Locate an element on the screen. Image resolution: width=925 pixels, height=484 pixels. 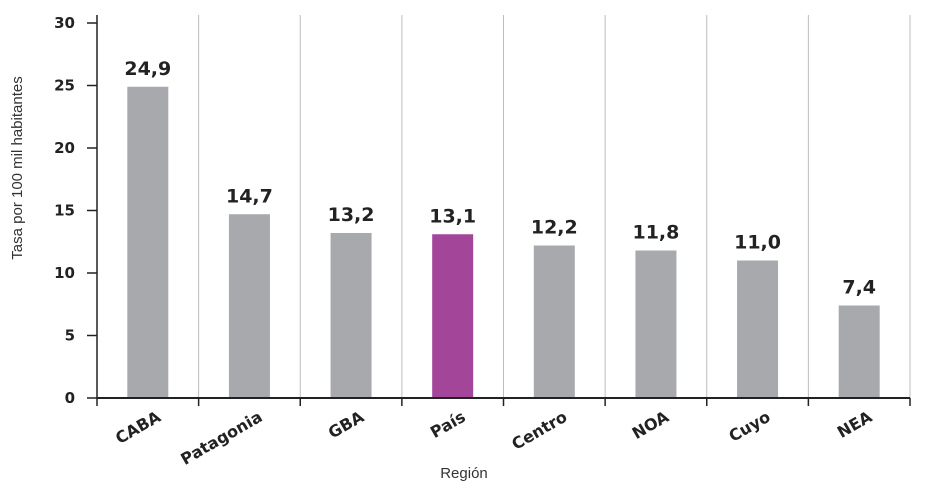
data-label-2: 13,2 is located at coordinates (351, 215).